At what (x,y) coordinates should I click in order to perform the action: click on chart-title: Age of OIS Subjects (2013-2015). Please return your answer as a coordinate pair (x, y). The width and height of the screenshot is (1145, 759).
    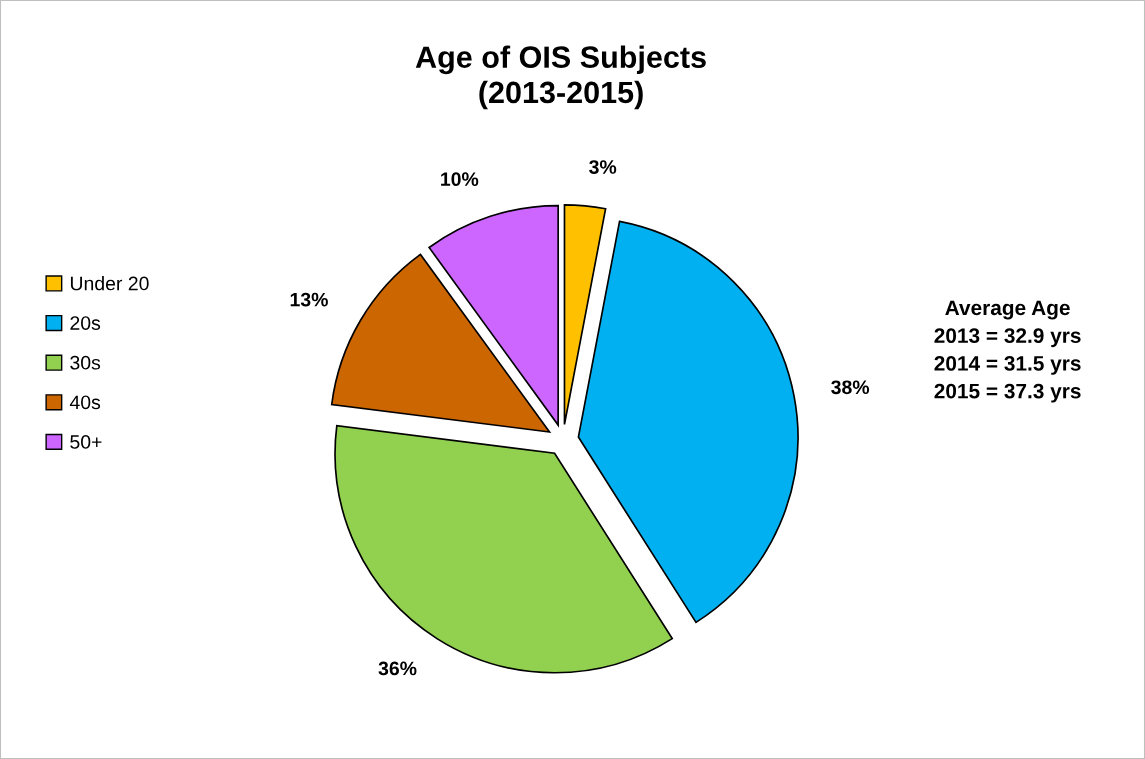
    Looking at the image, I should click on (560, 77).